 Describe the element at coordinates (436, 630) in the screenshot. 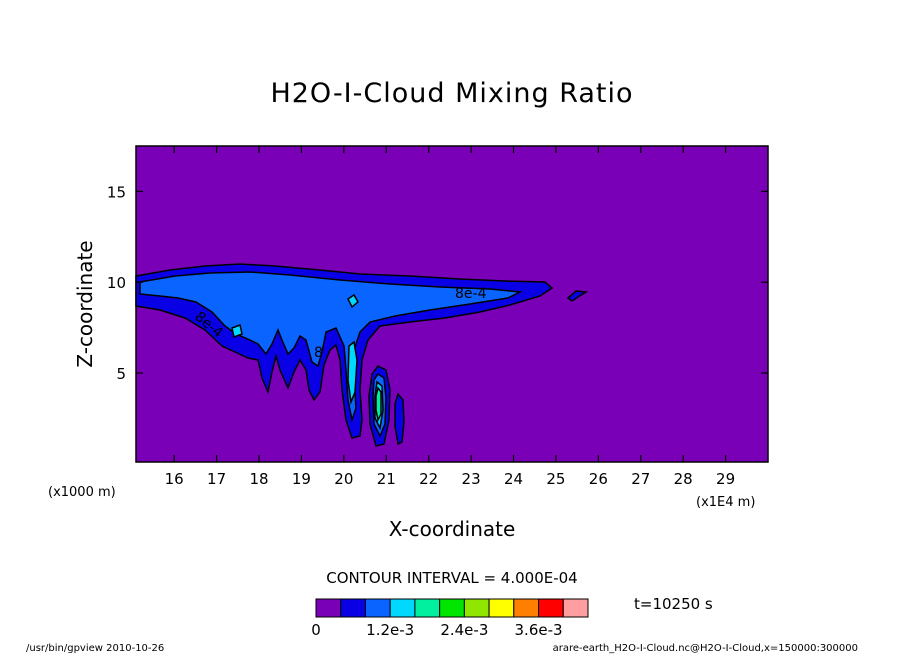

I see `colorbar-labels: 0 1.2e-3 2.4e-3 3.6e-3` at that location.